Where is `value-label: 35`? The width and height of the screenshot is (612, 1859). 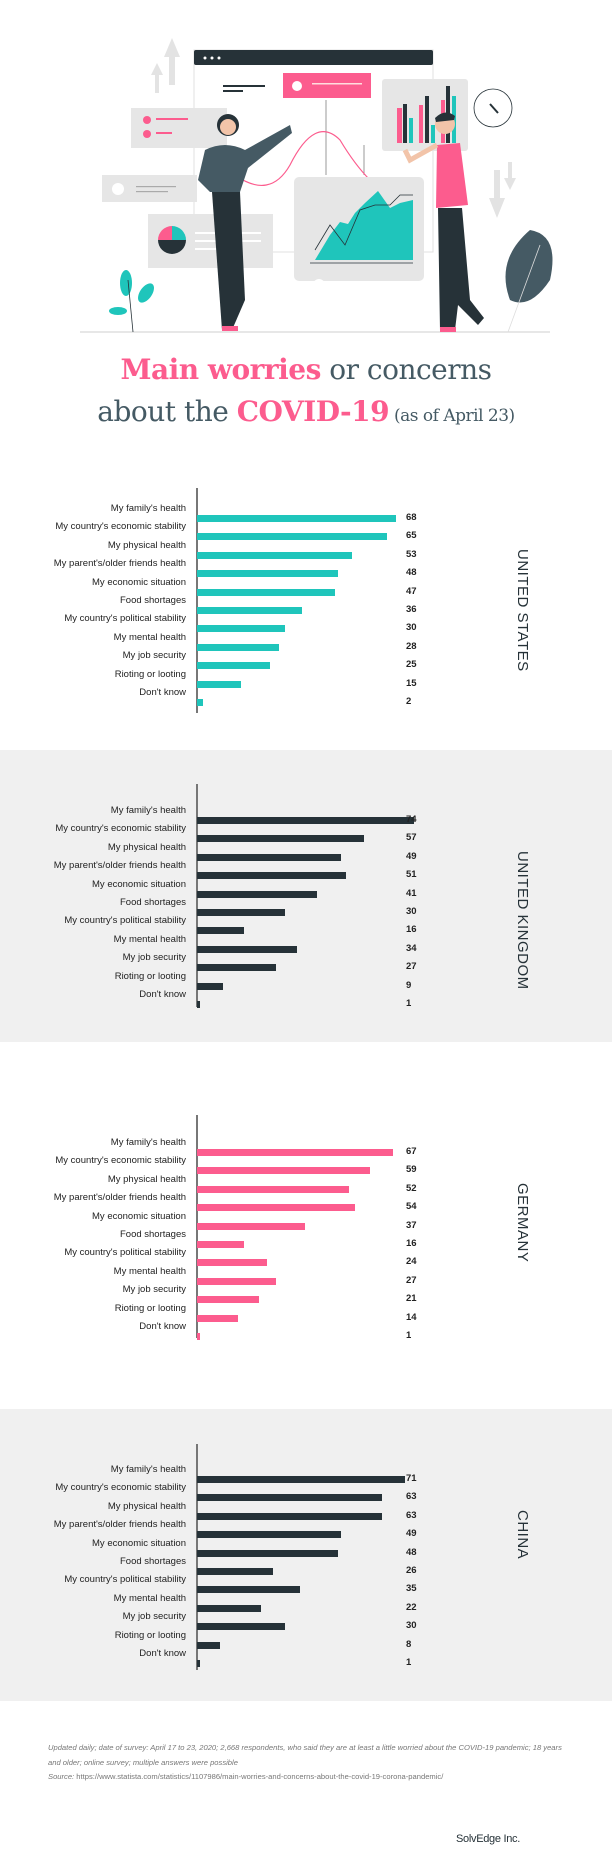 value-label: 35 is located at coordinates (411, 1589).